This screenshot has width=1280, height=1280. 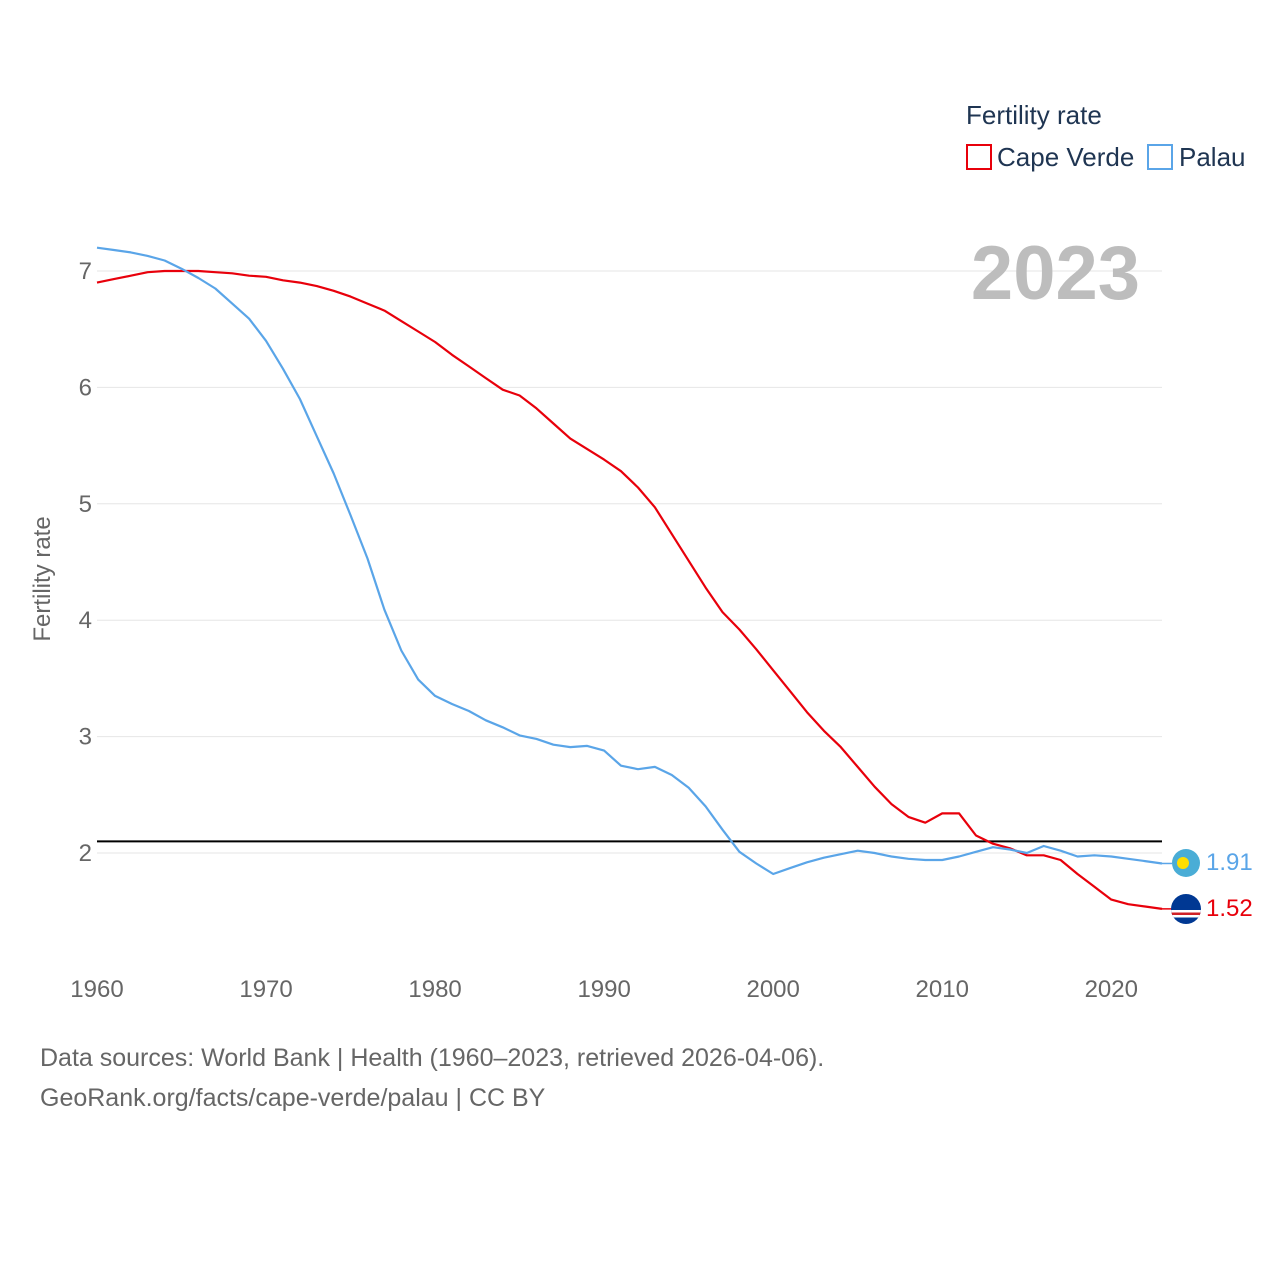 What do you see at coordinates (942, 989) in the screenshot?
I see `x-tick-label: 2010` at bounding box center [942, 989].